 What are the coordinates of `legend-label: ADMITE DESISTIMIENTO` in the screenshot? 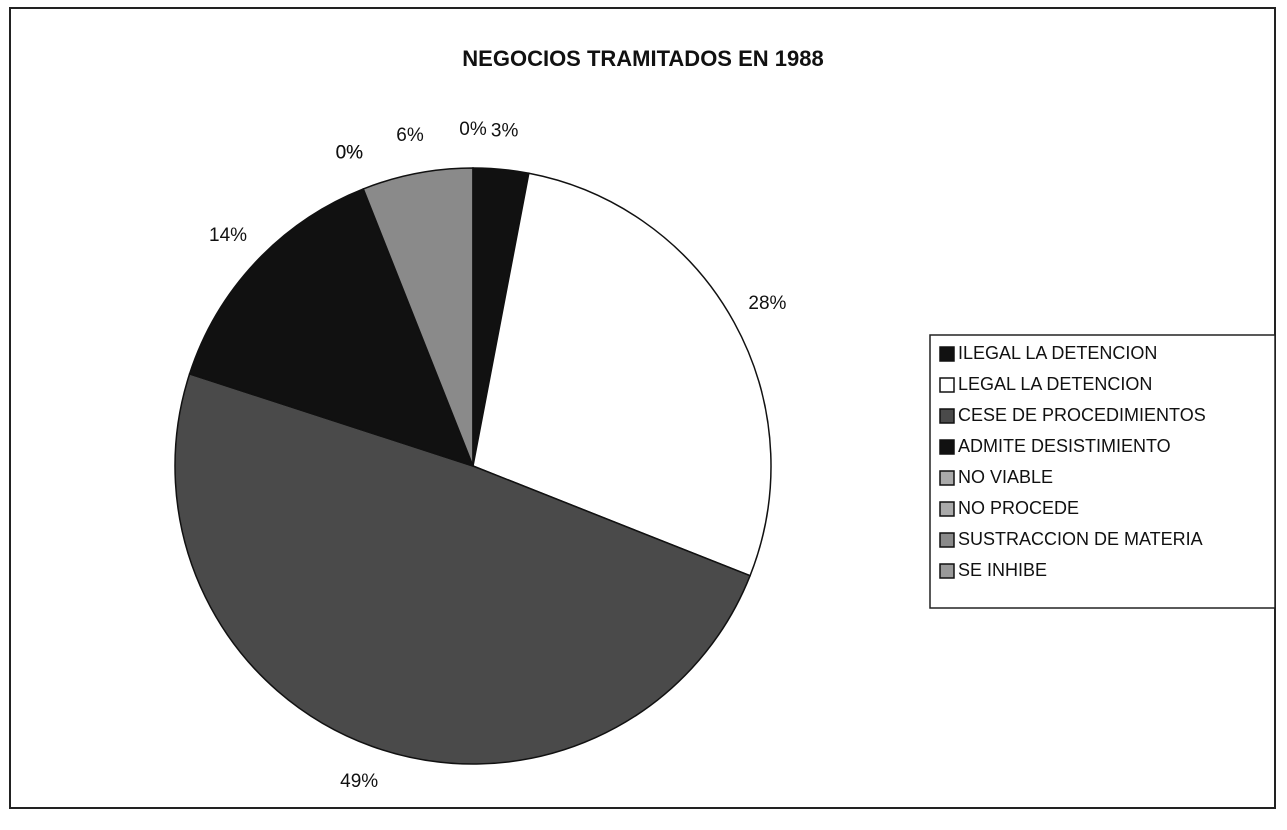 It's located at (1064, 446).